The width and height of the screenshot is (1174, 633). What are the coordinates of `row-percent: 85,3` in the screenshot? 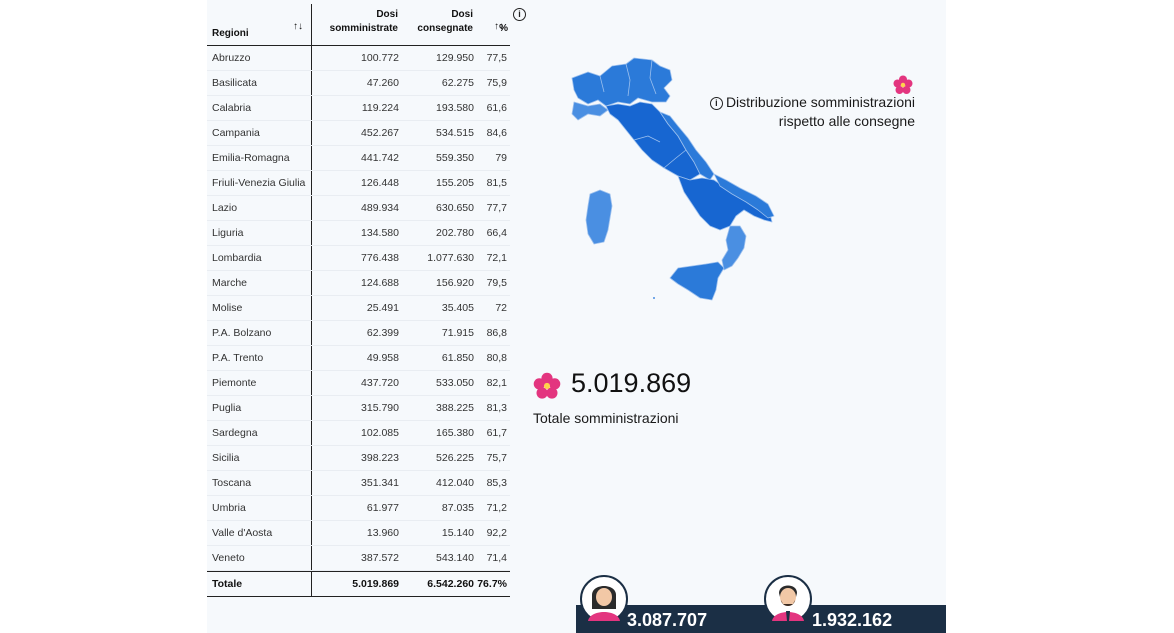 It's located at (496, 483).